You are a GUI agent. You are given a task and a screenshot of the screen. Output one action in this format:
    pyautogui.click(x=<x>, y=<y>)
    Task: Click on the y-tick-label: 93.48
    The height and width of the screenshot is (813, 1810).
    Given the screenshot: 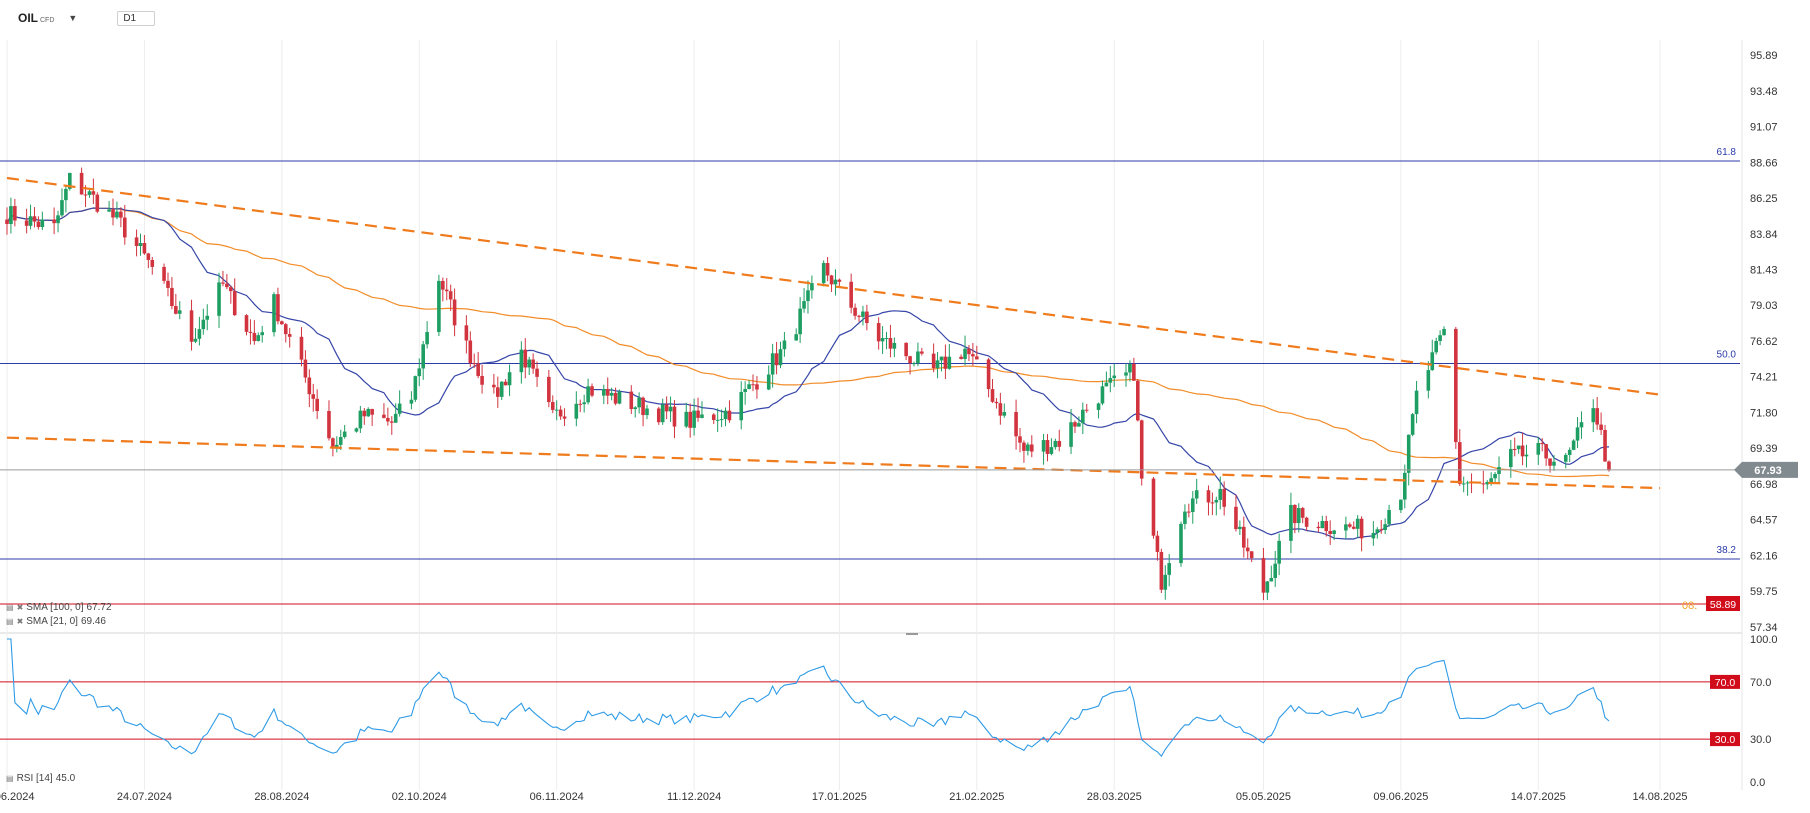 What is the action you would take?
    pyautogui.click(x=1764, y=92)
    